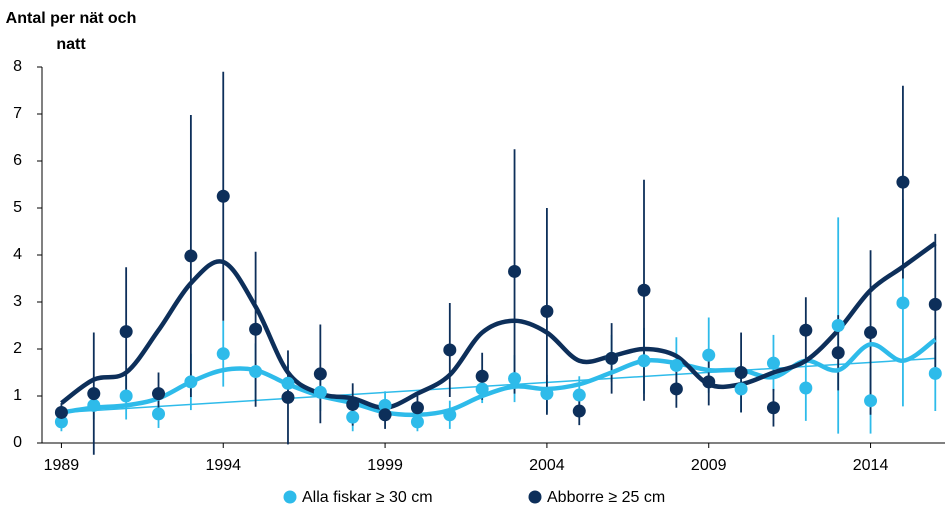 Image resolution: width=950 pixels, height=513 pixels. What do you see at coordinates (871, 465) in the screenshot?
I see `x-tick-label: 2014` at bounding box center [871, 465].